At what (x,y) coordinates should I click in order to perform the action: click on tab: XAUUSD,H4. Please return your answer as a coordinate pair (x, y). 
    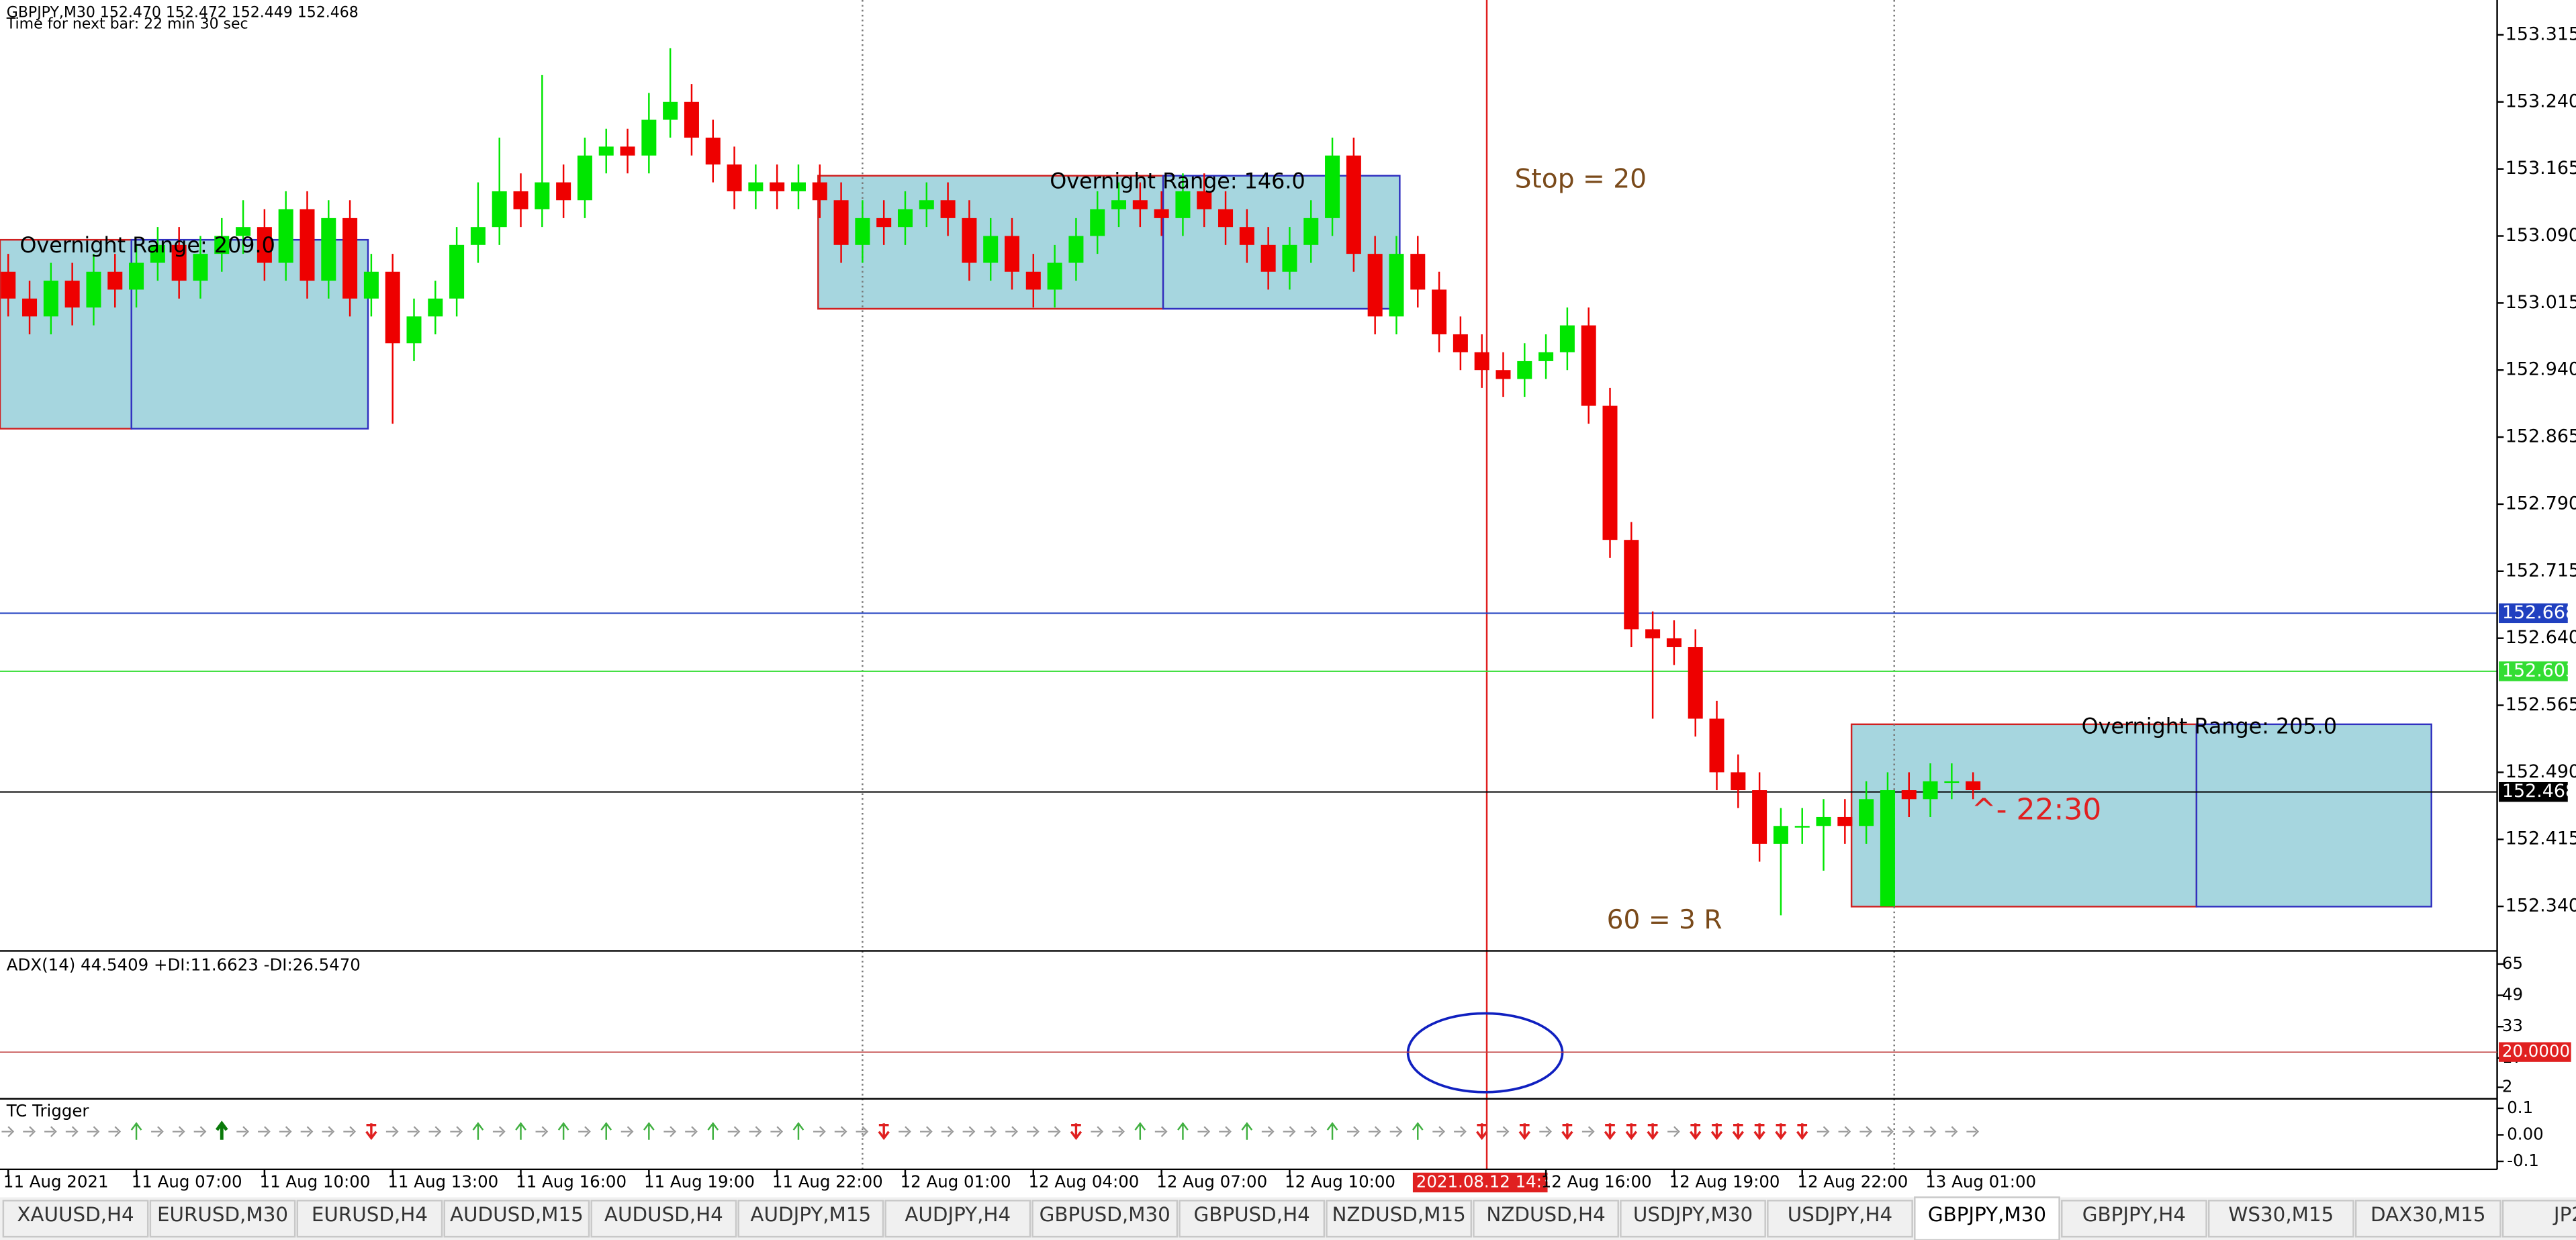
    Looking at the image, I should click on (75, 1219).